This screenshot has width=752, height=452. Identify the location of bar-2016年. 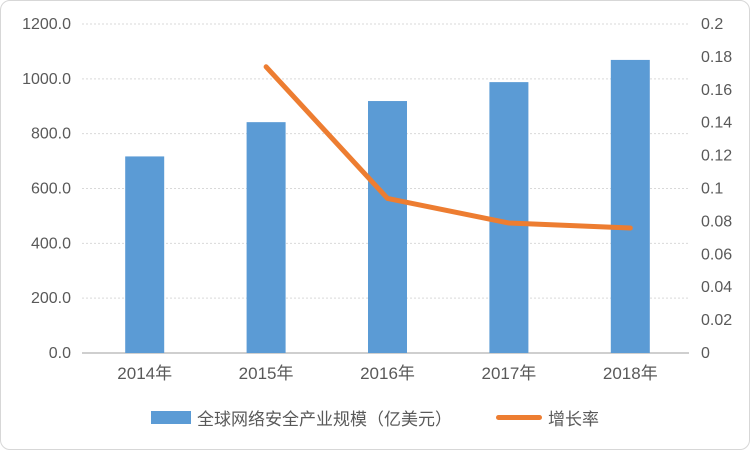
(387, 227).